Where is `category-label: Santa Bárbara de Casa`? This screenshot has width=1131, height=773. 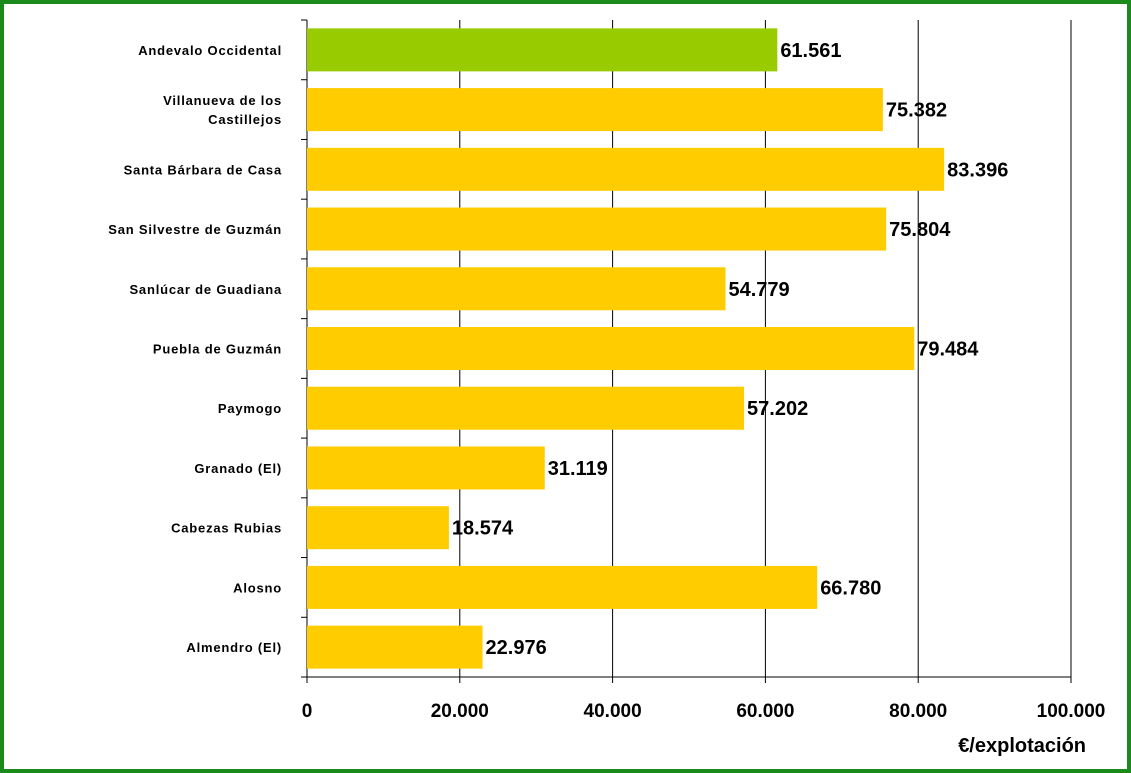
category-label: Santa Bárbara de Casa is located at coordinates (203, 169).